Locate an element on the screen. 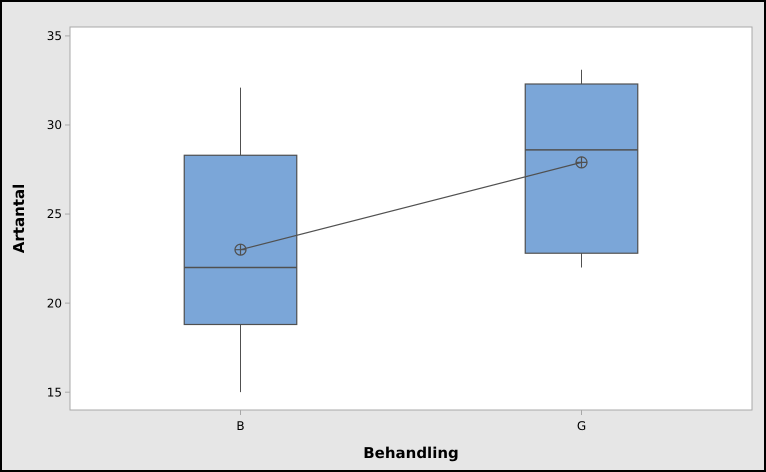 The image size is (766, 472). y-tick-label: 35 is located at coordinates (54, 36).